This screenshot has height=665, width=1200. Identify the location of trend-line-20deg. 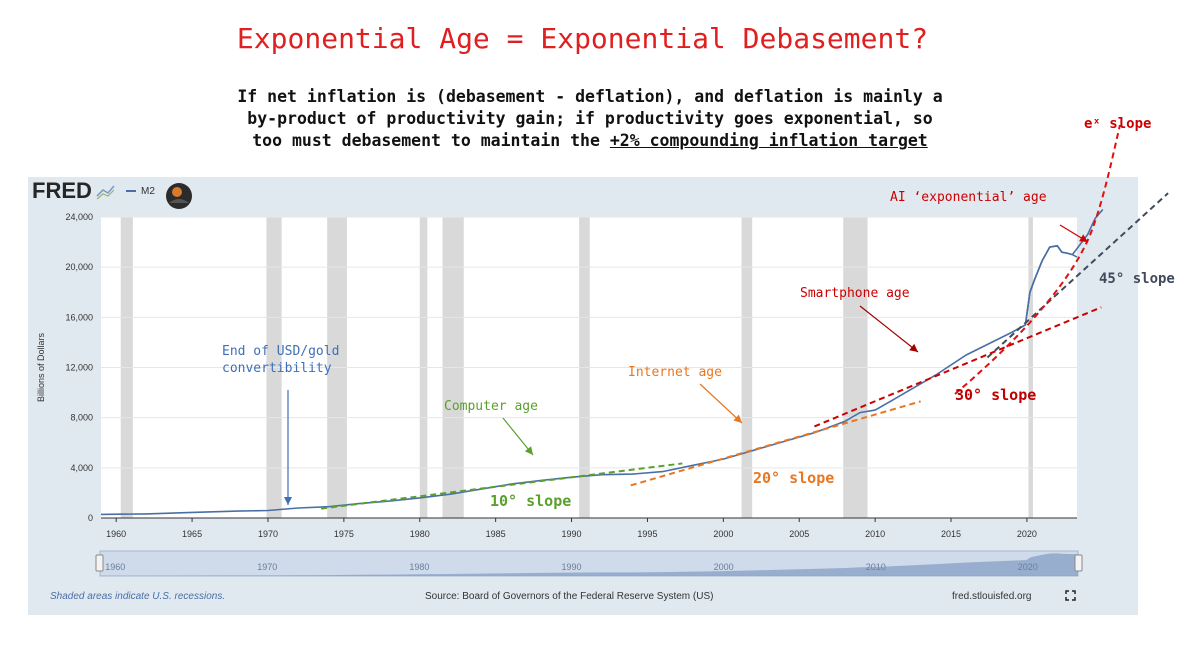
(775, 443).